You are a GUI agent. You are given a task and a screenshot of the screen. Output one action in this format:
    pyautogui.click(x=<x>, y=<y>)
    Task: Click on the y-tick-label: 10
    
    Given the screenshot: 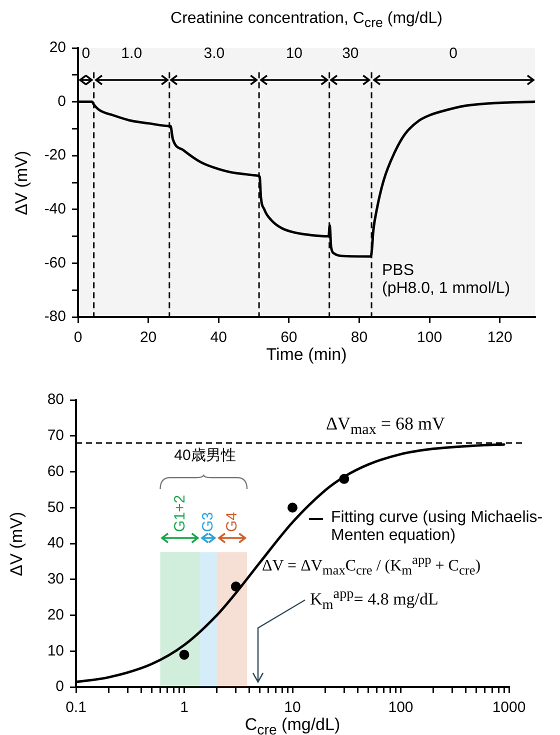 What is the action you would take?
    pyautogui.click(x=55, y=651)
    